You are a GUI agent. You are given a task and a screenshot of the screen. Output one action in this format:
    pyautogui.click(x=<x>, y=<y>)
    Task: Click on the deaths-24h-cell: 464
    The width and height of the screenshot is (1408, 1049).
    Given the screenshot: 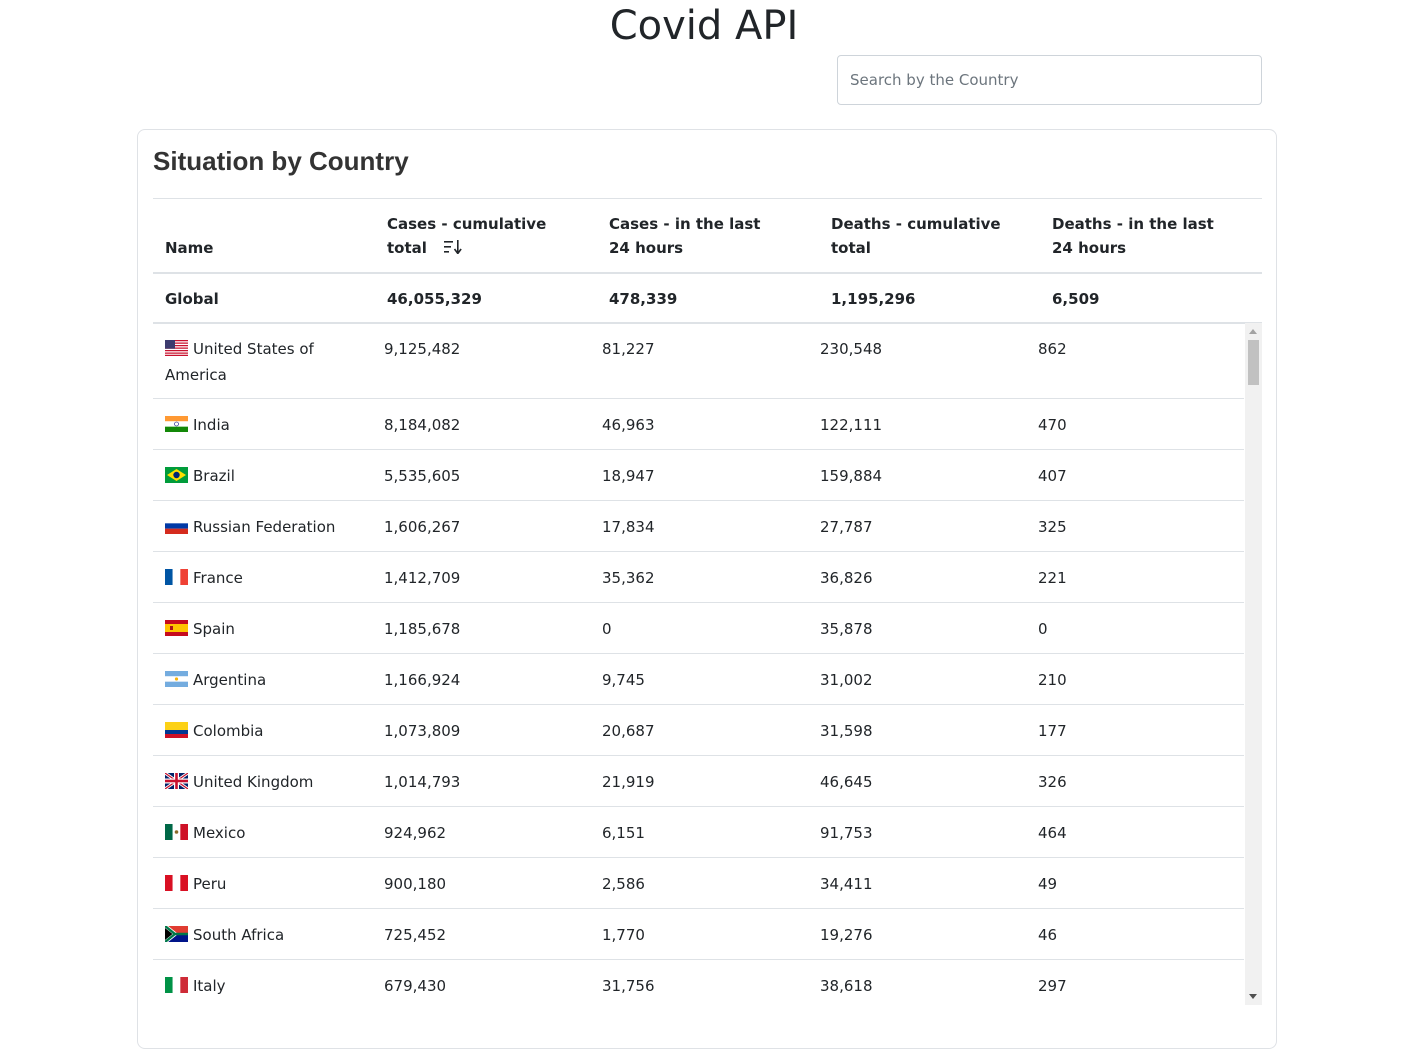 What is the action you would take?
    pyautogui.click(x=1052, y=833)
    